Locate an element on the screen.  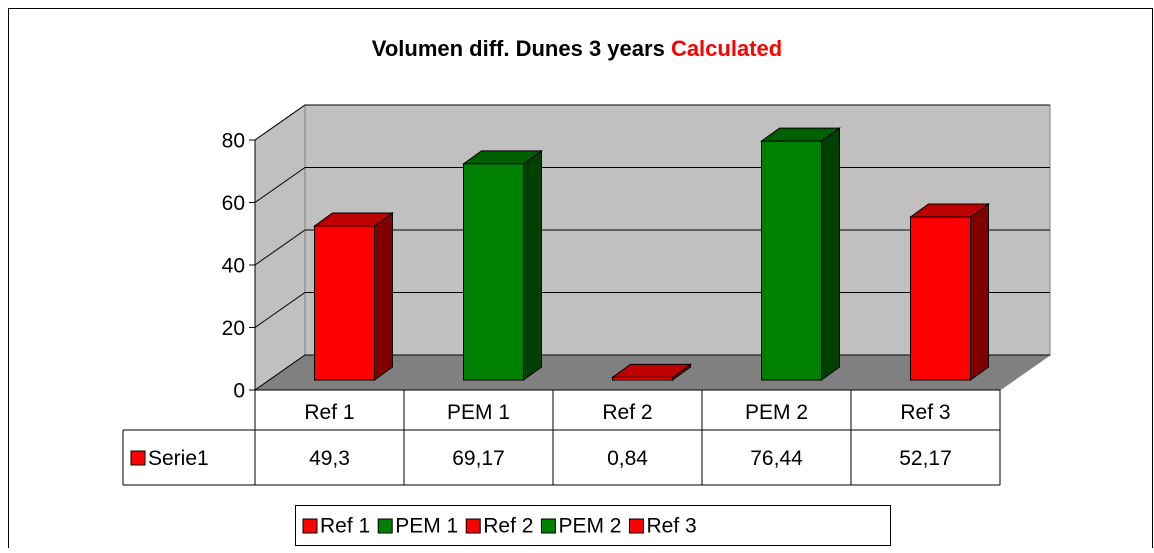
y-tick-label: 0 is located at coordinates (239, 391).